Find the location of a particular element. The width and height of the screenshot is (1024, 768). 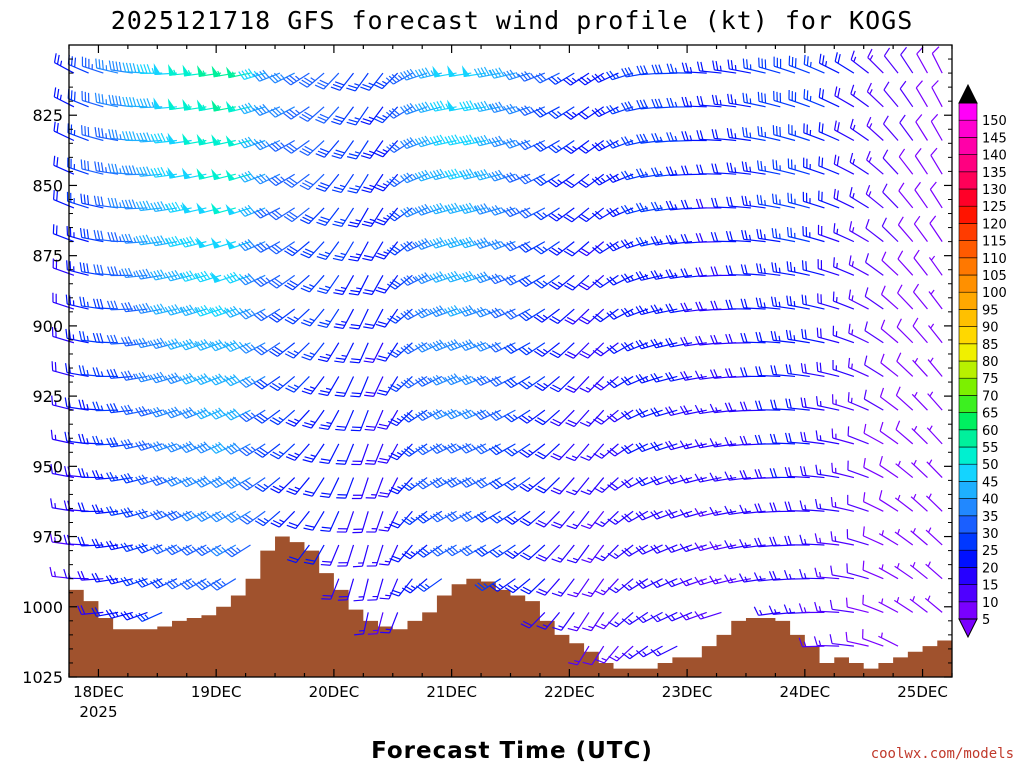

colorbar-label: 100 is located at coordinates (994, 293).